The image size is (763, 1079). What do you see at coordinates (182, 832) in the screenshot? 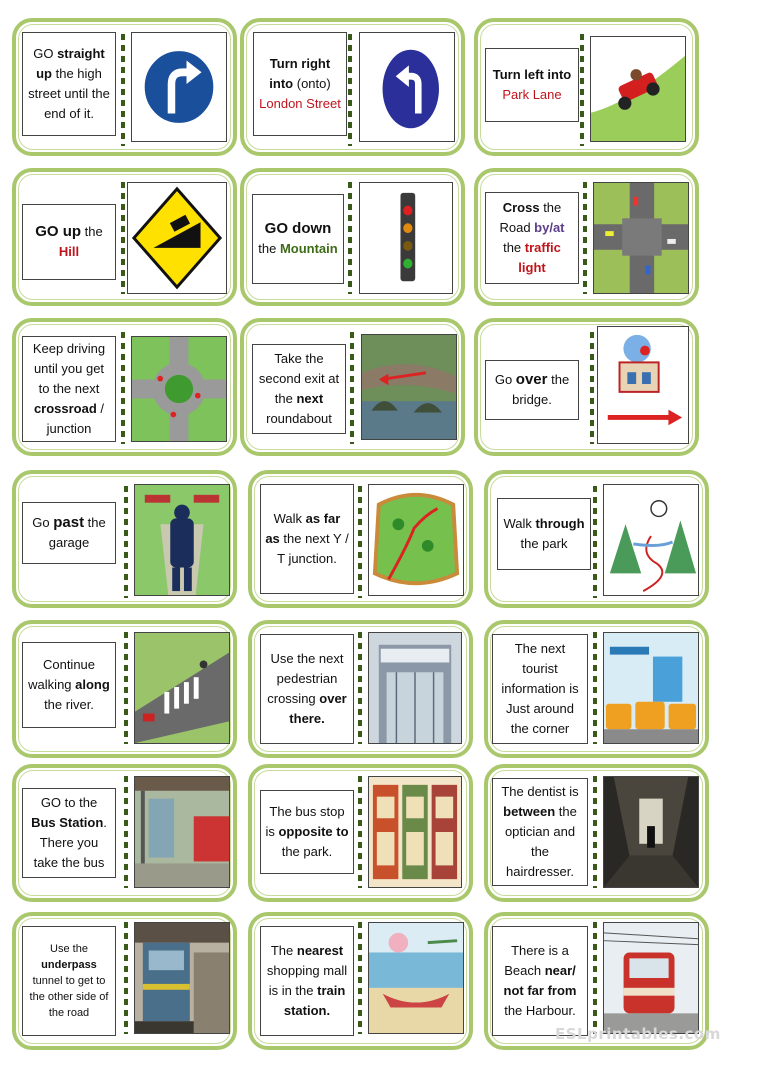
I see `bus-stop-shelter-image` at bounding box center [182, 832].